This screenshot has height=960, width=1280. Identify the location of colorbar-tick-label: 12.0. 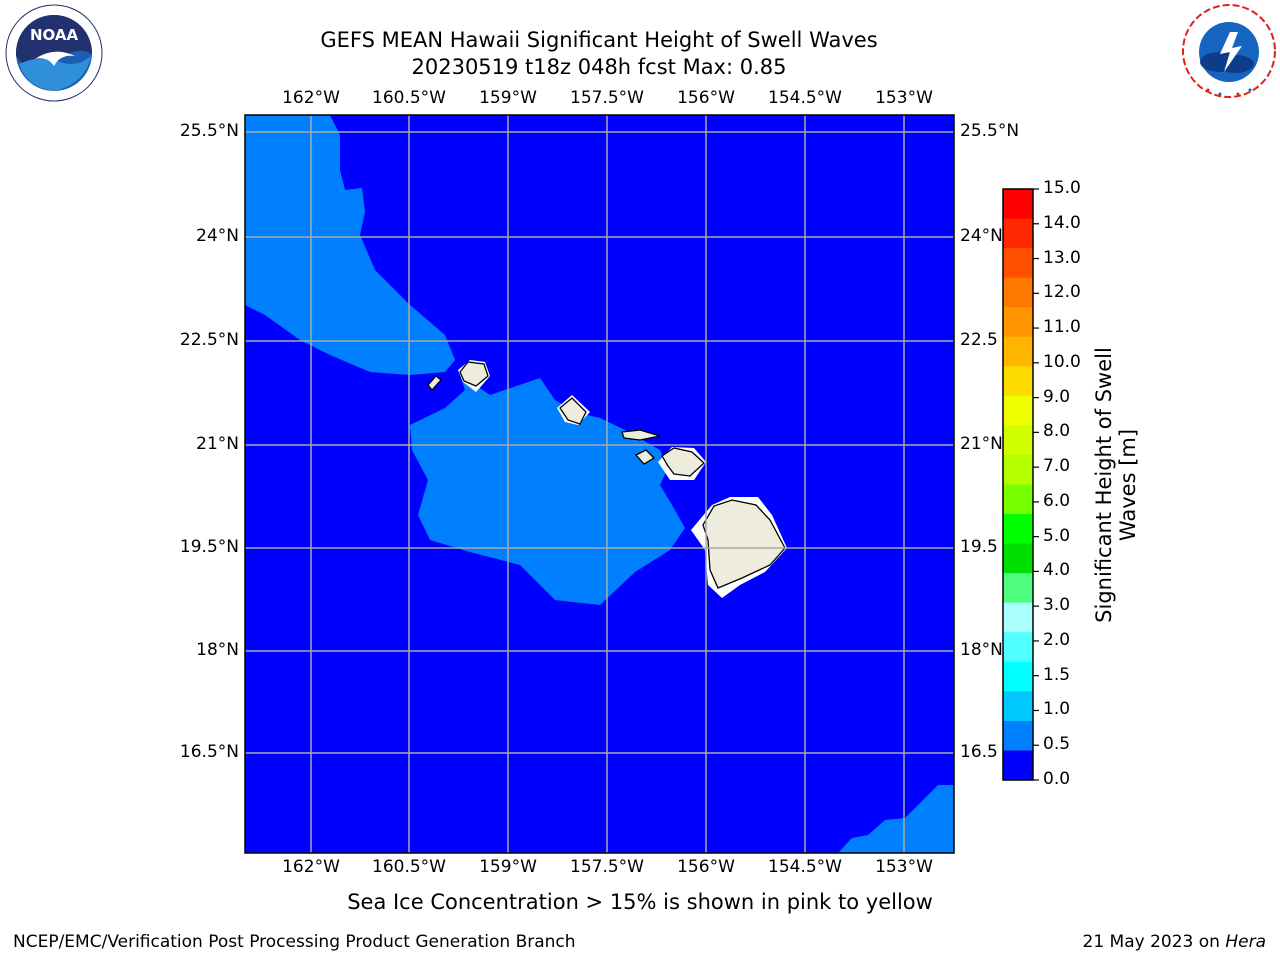
(1062, 292).